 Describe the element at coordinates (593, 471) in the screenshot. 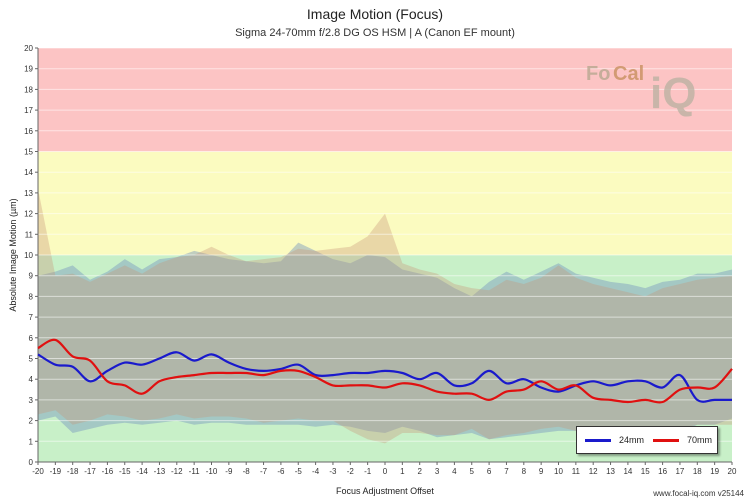

I see `x-tick-label: 12` at that location.